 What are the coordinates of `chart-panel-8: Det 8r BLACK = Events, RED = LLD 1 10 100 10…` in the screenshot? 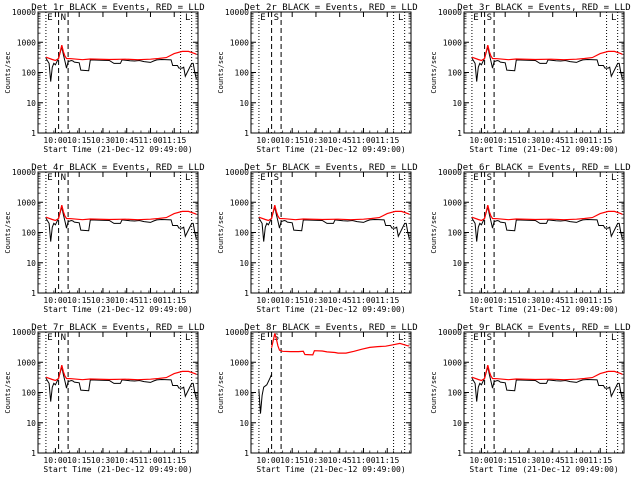 It's located at (317, 398).